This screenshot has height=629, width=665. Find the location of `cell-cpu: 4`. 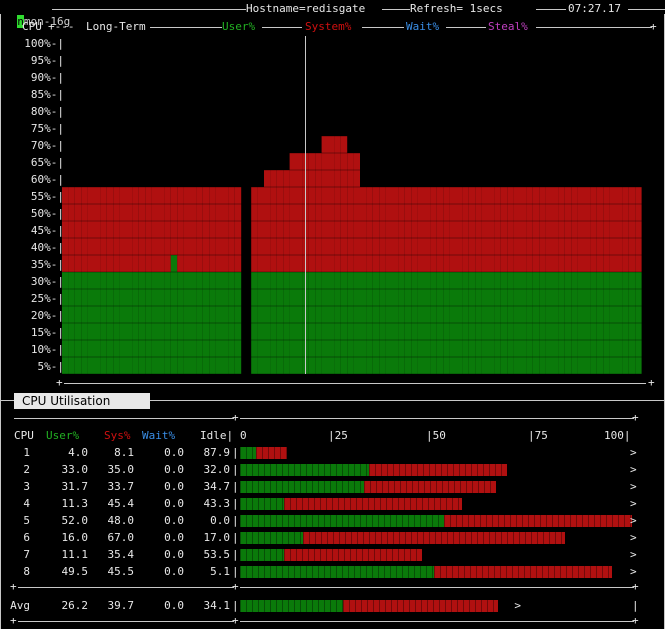

cell-cpu: 4 is located at coordinates (26, 503).